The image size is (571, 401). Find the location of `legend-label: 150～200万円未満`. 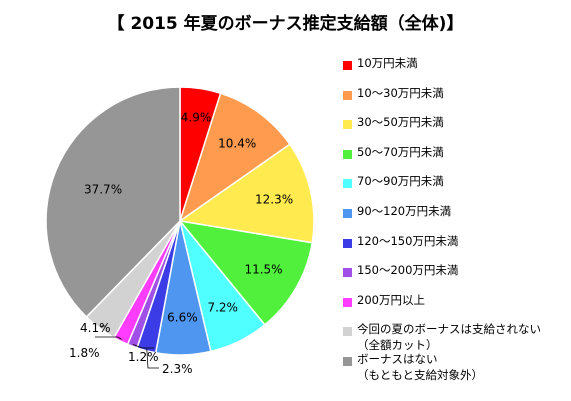

legend-label: 150～200万円未満 is located at coordinates (408, 270).